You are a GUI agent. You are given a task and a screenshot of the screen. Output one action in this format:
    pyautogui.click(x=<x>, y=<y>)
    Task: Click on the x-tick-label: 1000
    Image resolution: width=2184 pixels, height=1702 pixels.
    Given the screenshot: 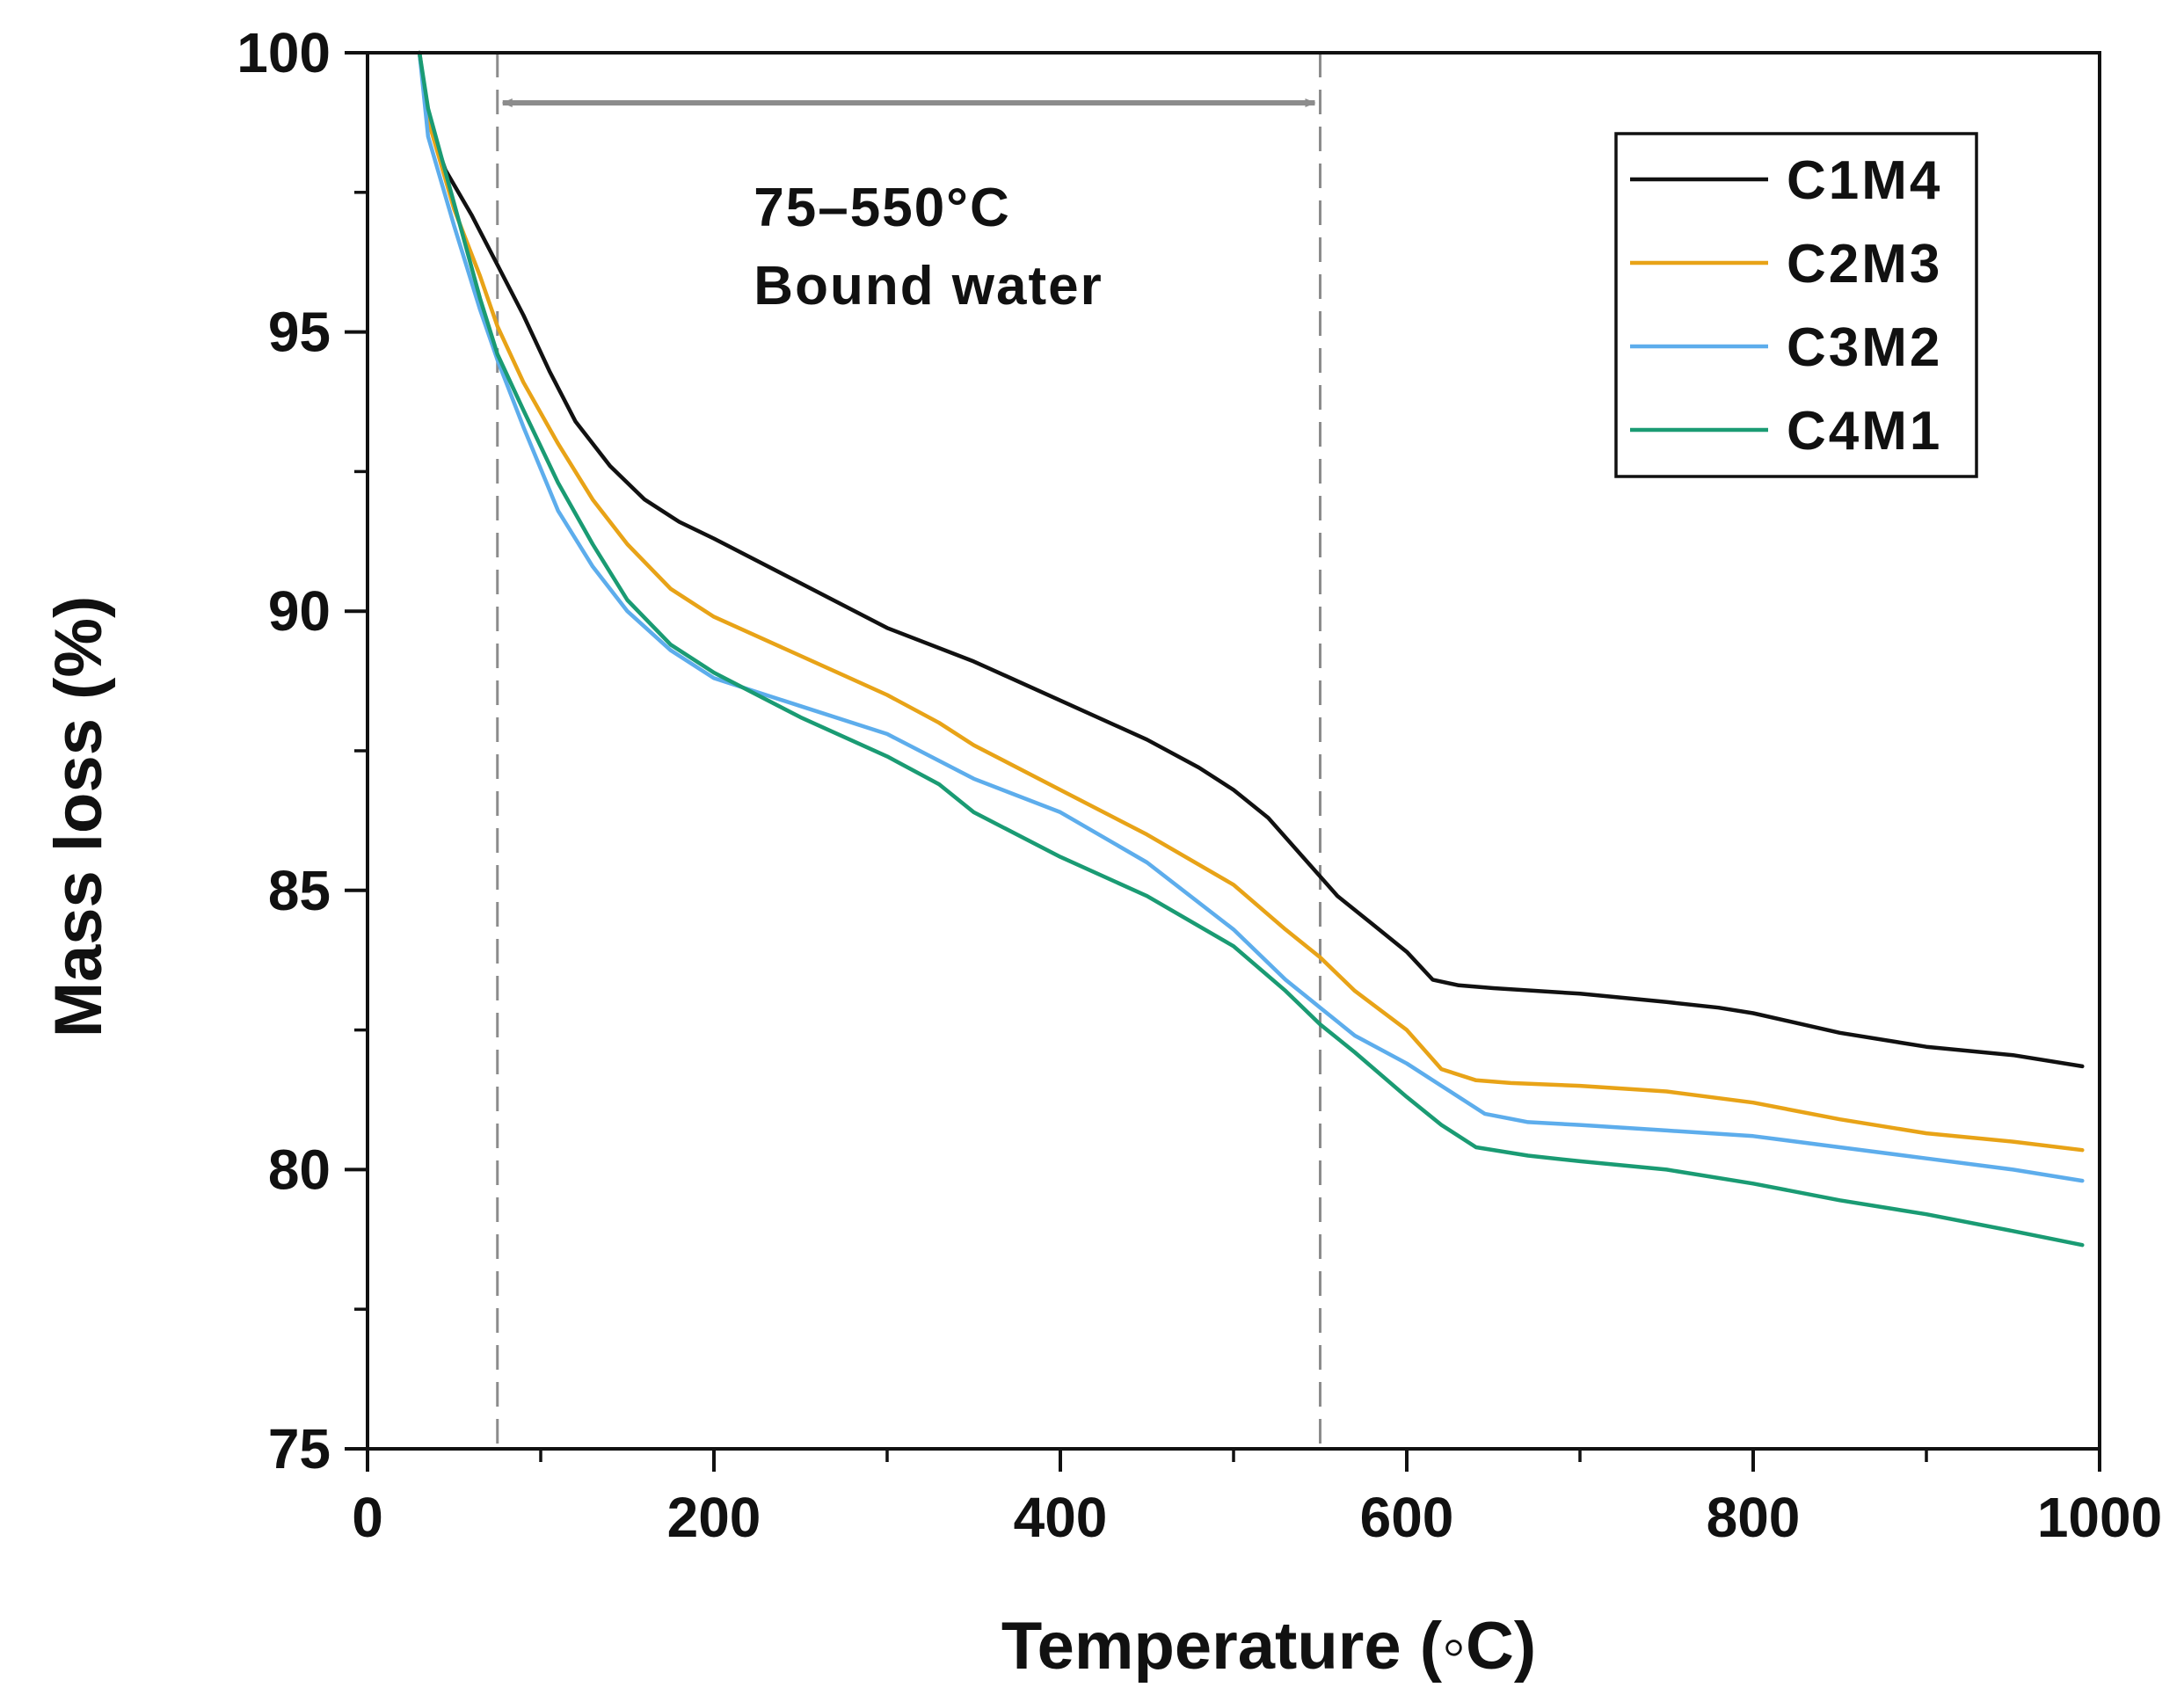 What is the action you would take?
    pyautogui.click(x=2099, y=1518)
    